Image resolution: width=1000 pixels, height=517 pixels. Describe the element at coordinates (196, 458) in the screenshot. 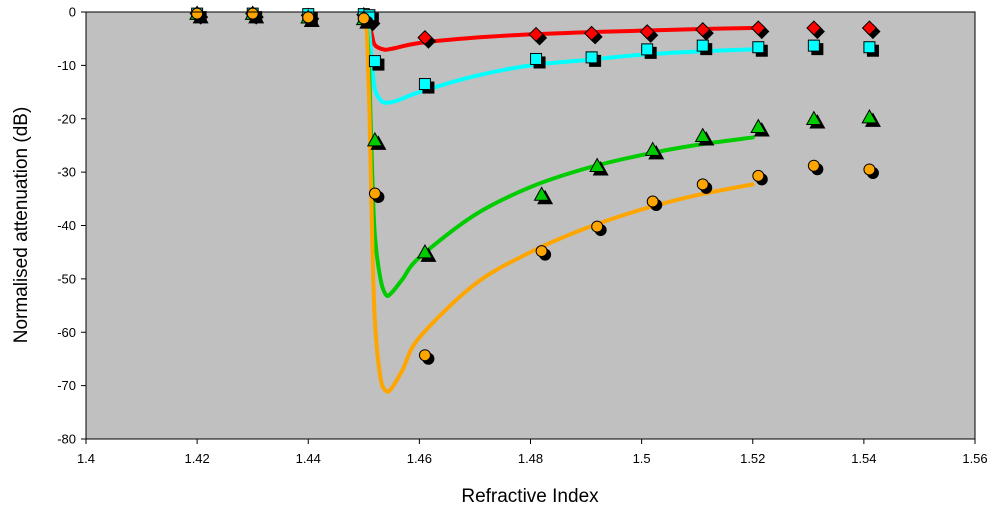

I see `x-tick-label: 1.42` at that location.